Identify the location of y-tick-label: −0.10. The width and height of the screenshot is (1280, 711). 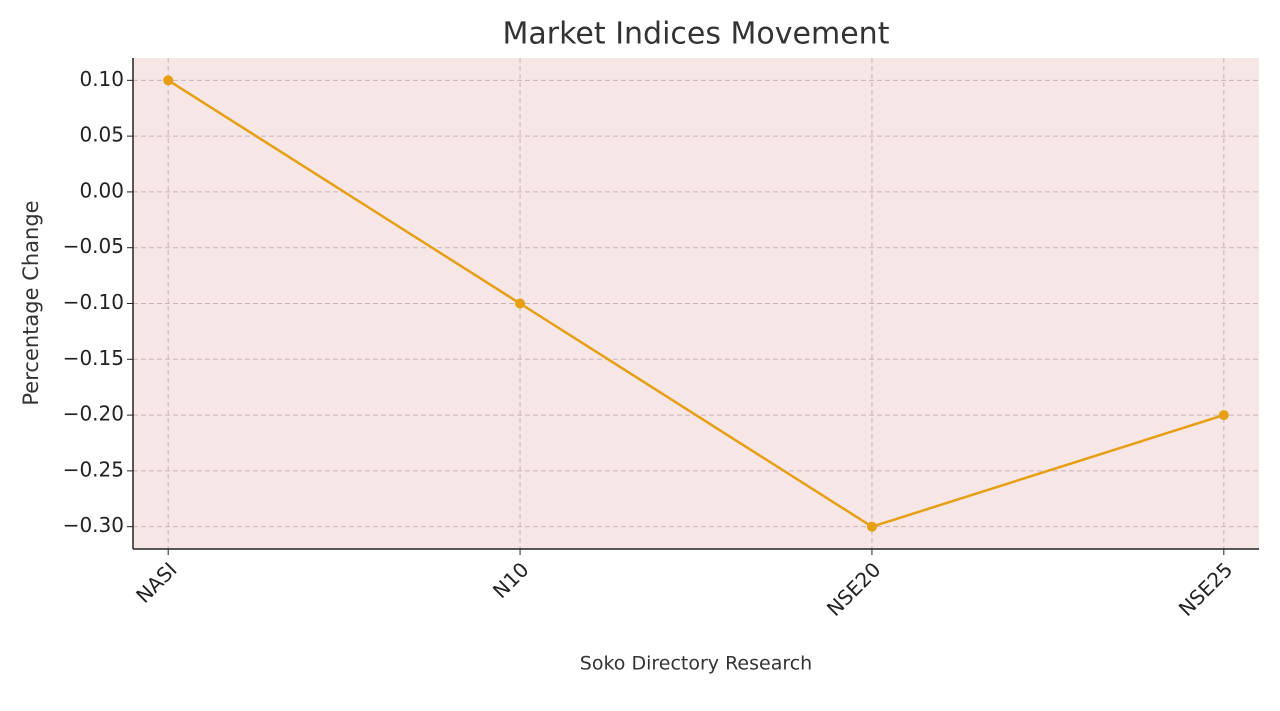
(93, 302).